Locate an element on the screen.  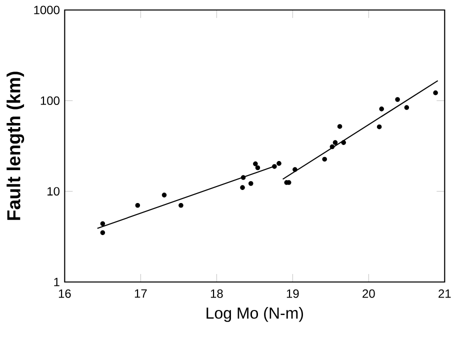
y-tick-label: 1 is located at coordinates (57, 282).